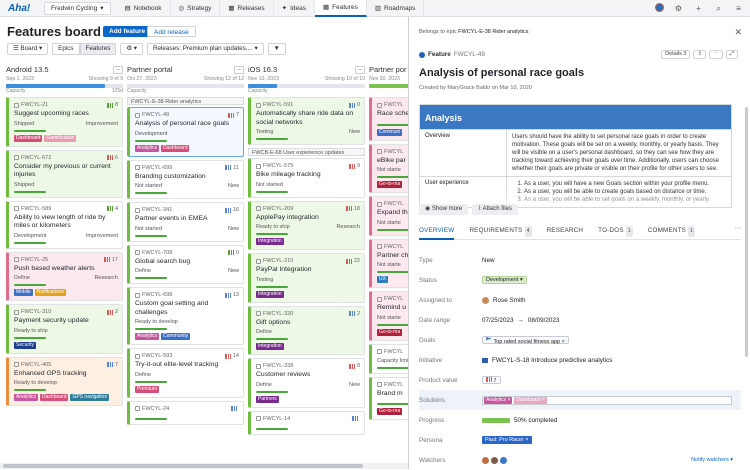  What do you see at coordinates (131, 49) in the screenshot?
I see `settings-dropdown: ⚙ ▾` at bounding box center [131, 49].